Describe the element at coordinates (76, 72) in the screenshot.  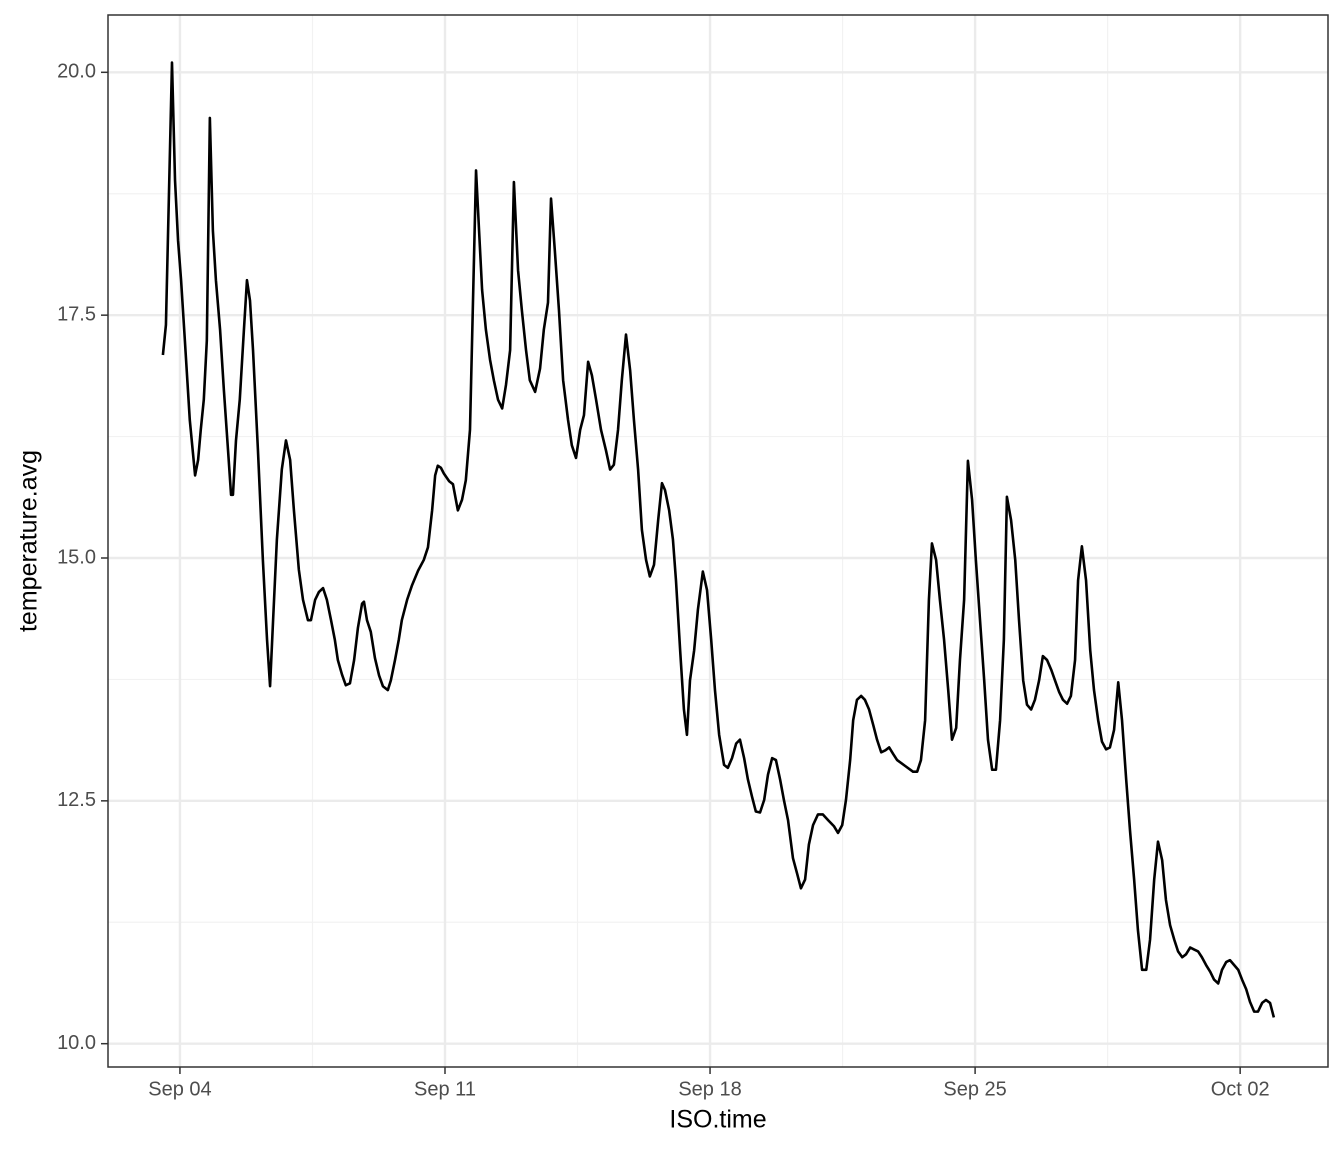
I see `y-tick-label: 20.0` at that location.